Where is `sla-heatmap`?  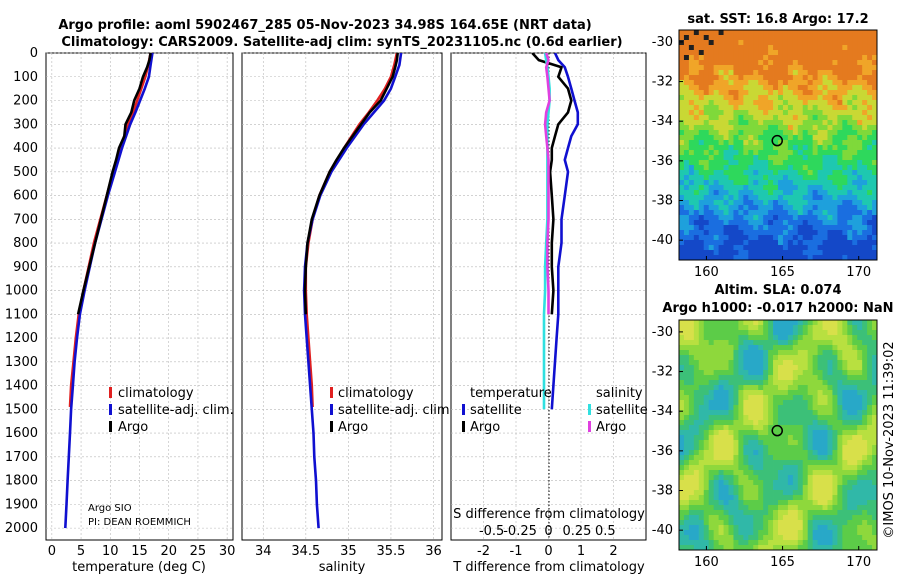
sla-heatmap is located at coordinates (778, 435).